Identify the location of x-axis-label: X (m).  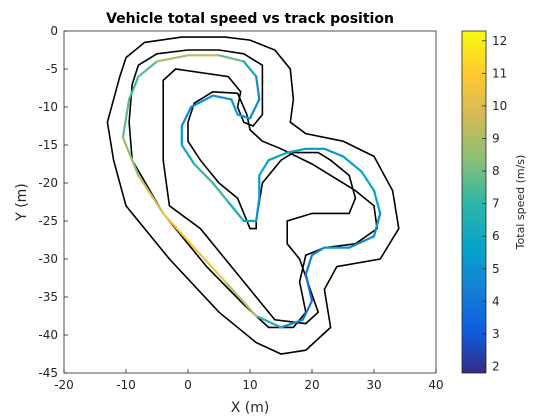
(250, 408).